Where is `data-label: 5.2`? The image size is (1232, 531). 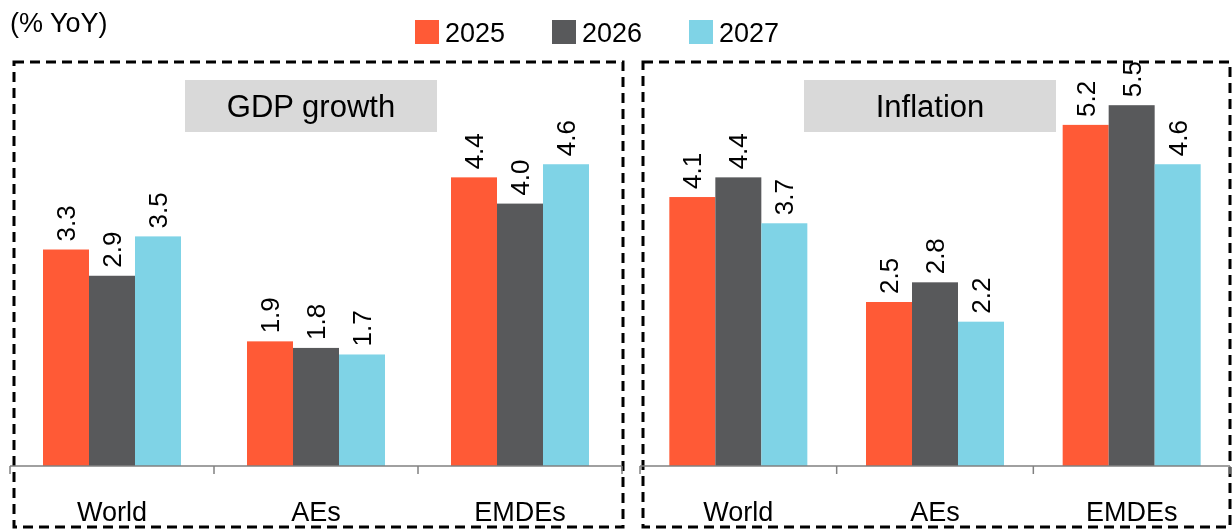
data-label: 5.2 is located at coordinates (1085, 98).